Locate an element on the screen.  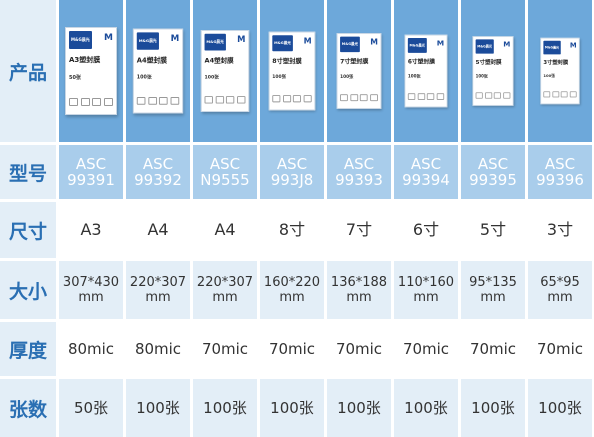
model-number: 99392 is located at coordinates (158, 180).